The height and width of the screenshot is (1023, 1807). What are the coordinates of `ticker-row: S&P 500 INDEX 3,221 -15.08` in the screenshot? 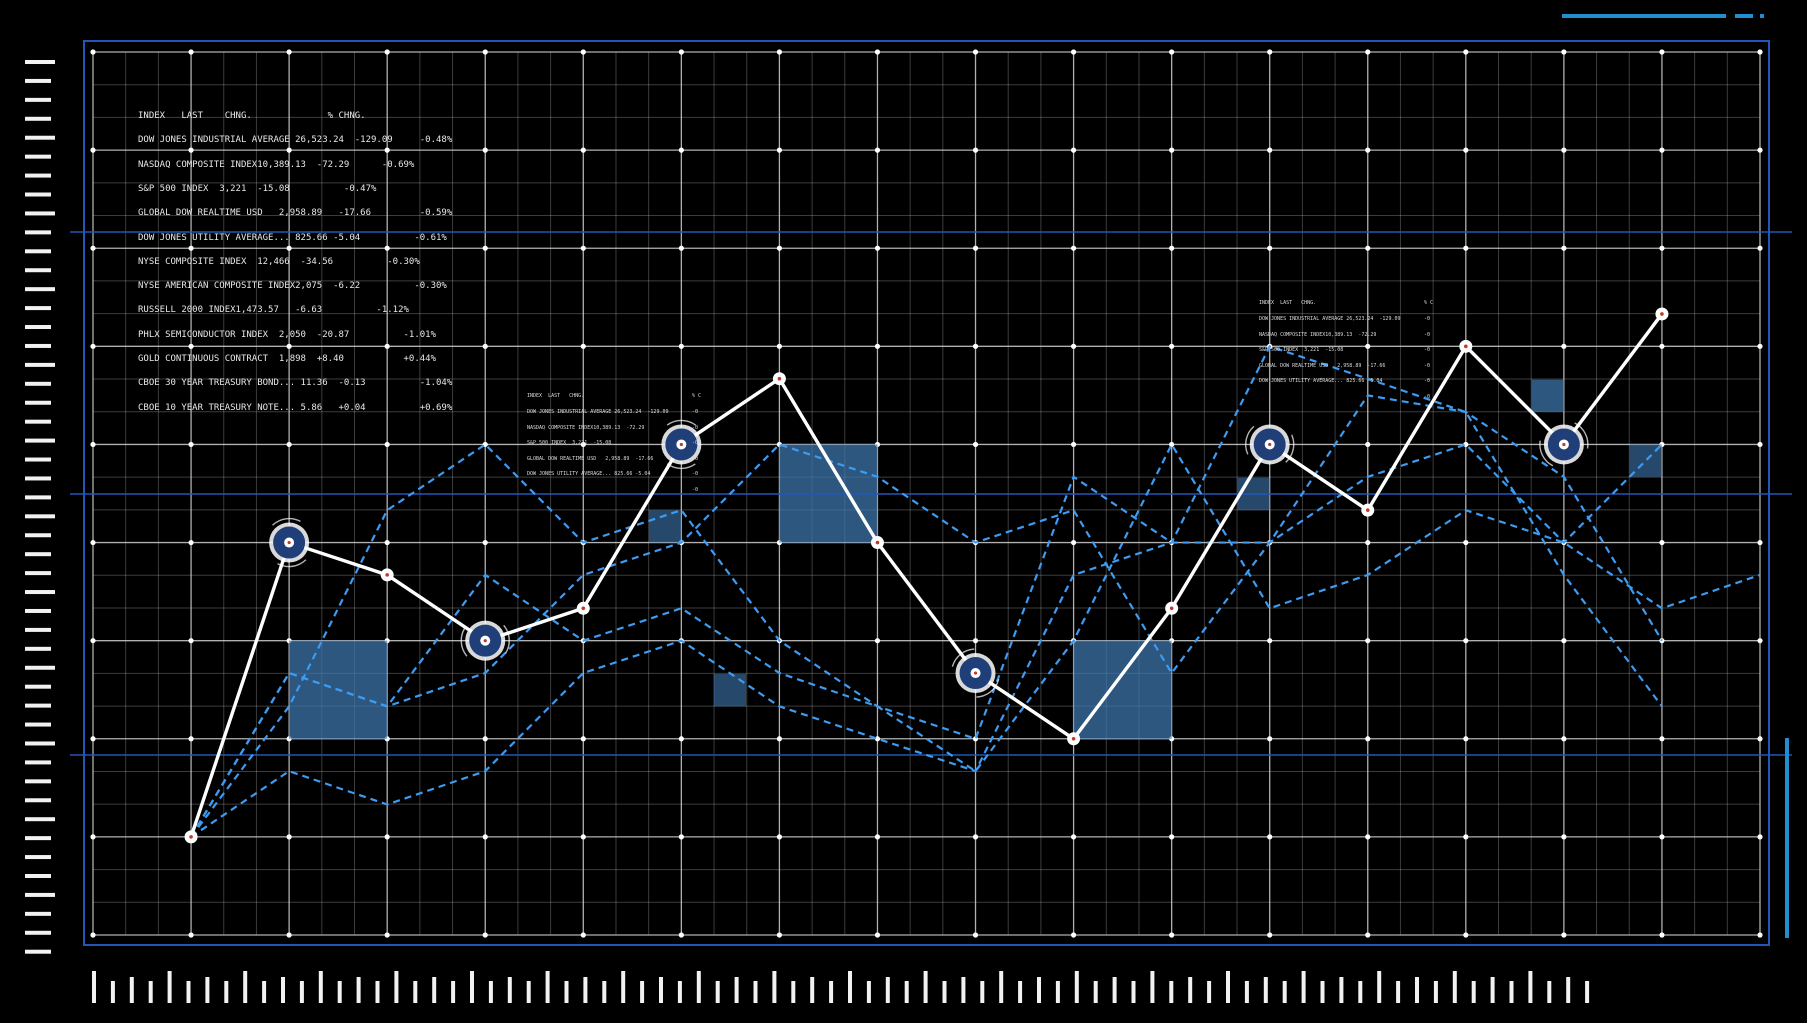 It's located at (569, 443).